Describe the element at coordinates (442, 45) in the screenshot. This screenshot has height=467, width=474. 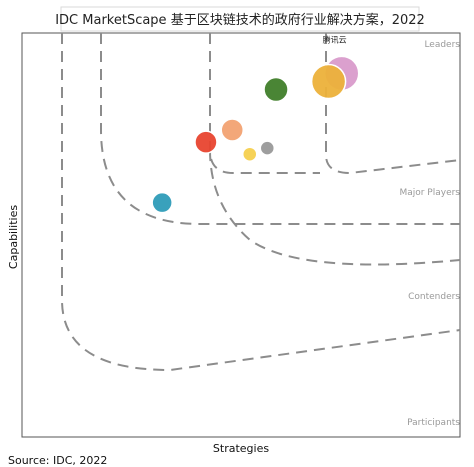
I see `band-label-leaders: Leaders` at that location.